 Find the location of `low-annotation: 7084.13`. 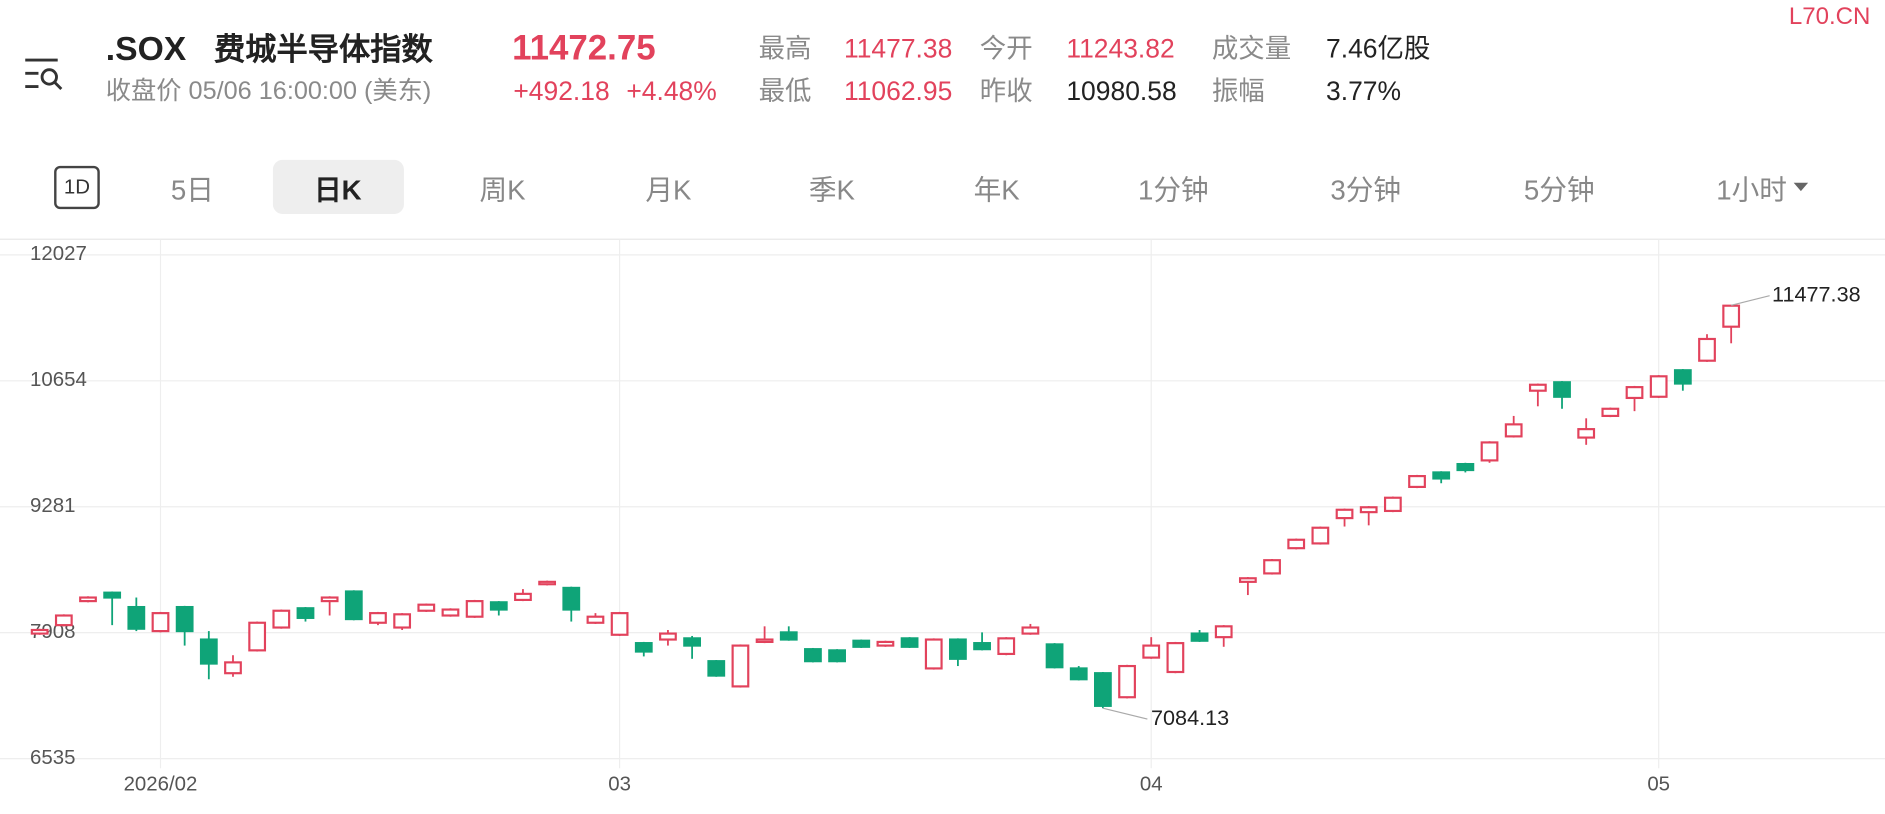

low-annotation: 7084.13 is located at coordinates (1190, 717).